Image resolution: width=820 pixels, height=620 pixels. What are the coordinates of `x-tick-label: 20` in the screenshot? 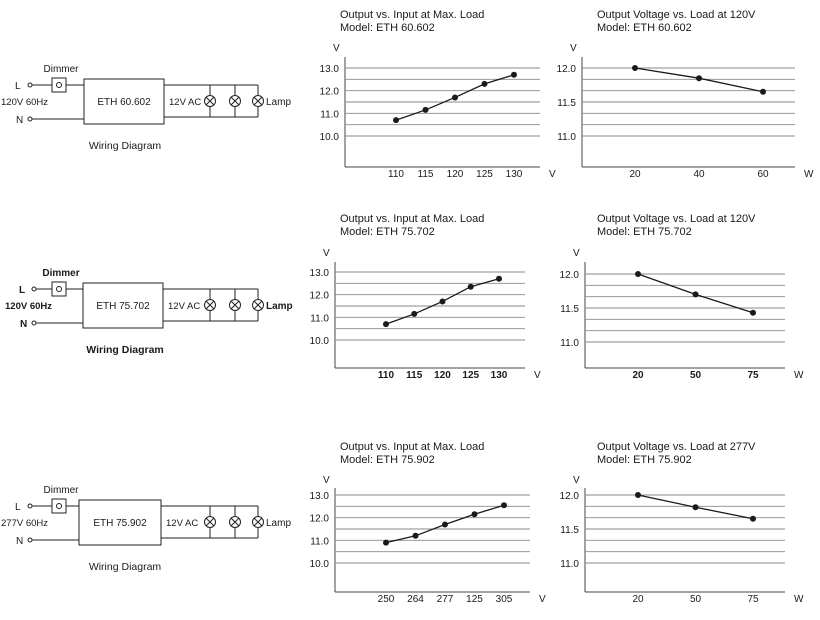 It's located at (638, 375).